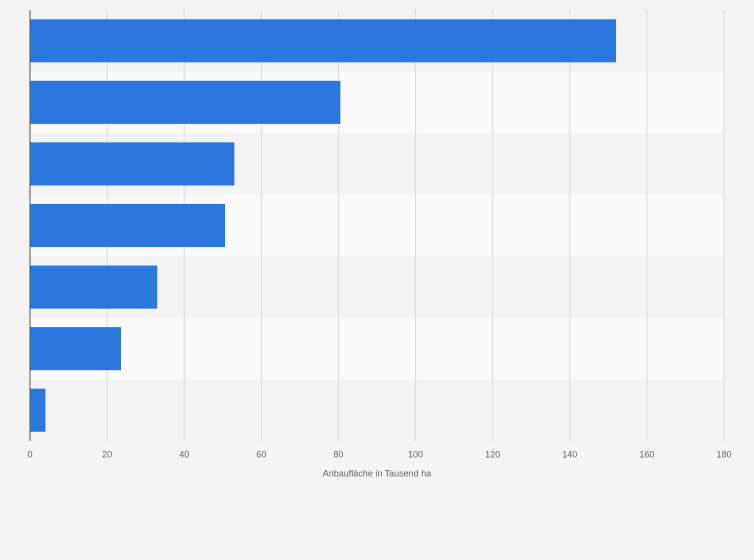 The width and height of the screenshot is (754, 560). What do you see at coordinates (338, 454) in the screenshot?
I see `x-tick-label: 80` at bounding box center [338, 454].